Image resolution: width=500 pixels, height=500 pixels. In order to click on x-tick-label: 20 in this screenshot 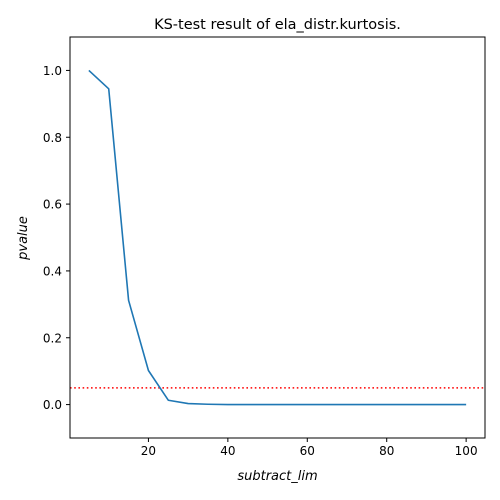, I will do `click(148, 451)`.